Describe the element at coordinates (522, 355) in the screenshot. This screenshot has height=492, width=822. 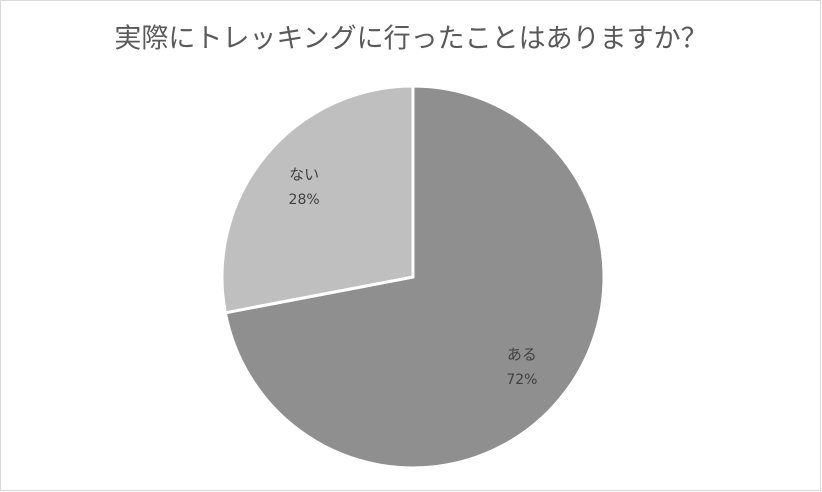
I see `slice-category-label: ある` at that location.